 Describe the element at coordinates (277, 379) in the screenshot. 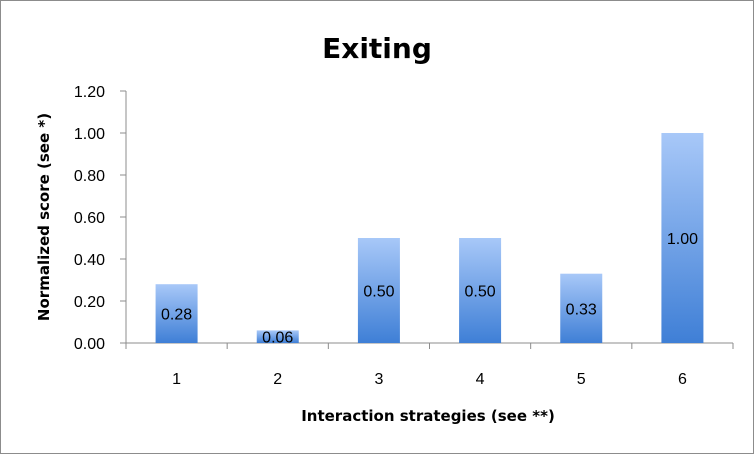

I see `x-tick-label: 2` at that location.